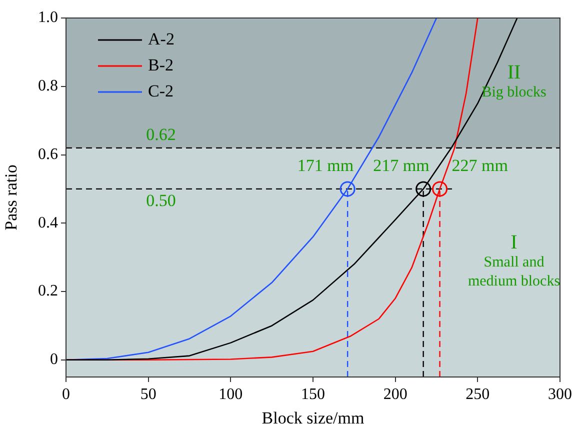 The image size is (578, 429). I want to click on ref-line-label: 0.50, so click(161, 200).